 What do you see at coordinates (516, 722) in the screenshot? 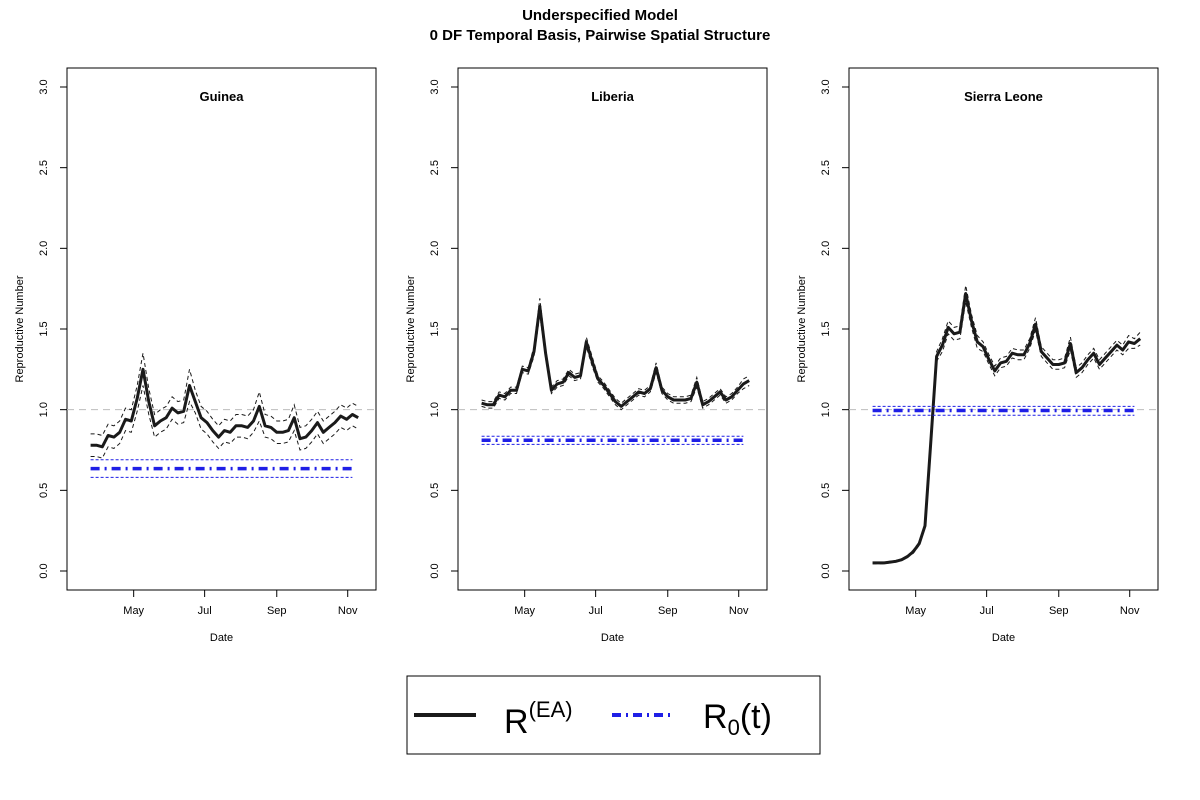
I see `legend-label-r-ea-base: R` at bounding box center [516, 722].